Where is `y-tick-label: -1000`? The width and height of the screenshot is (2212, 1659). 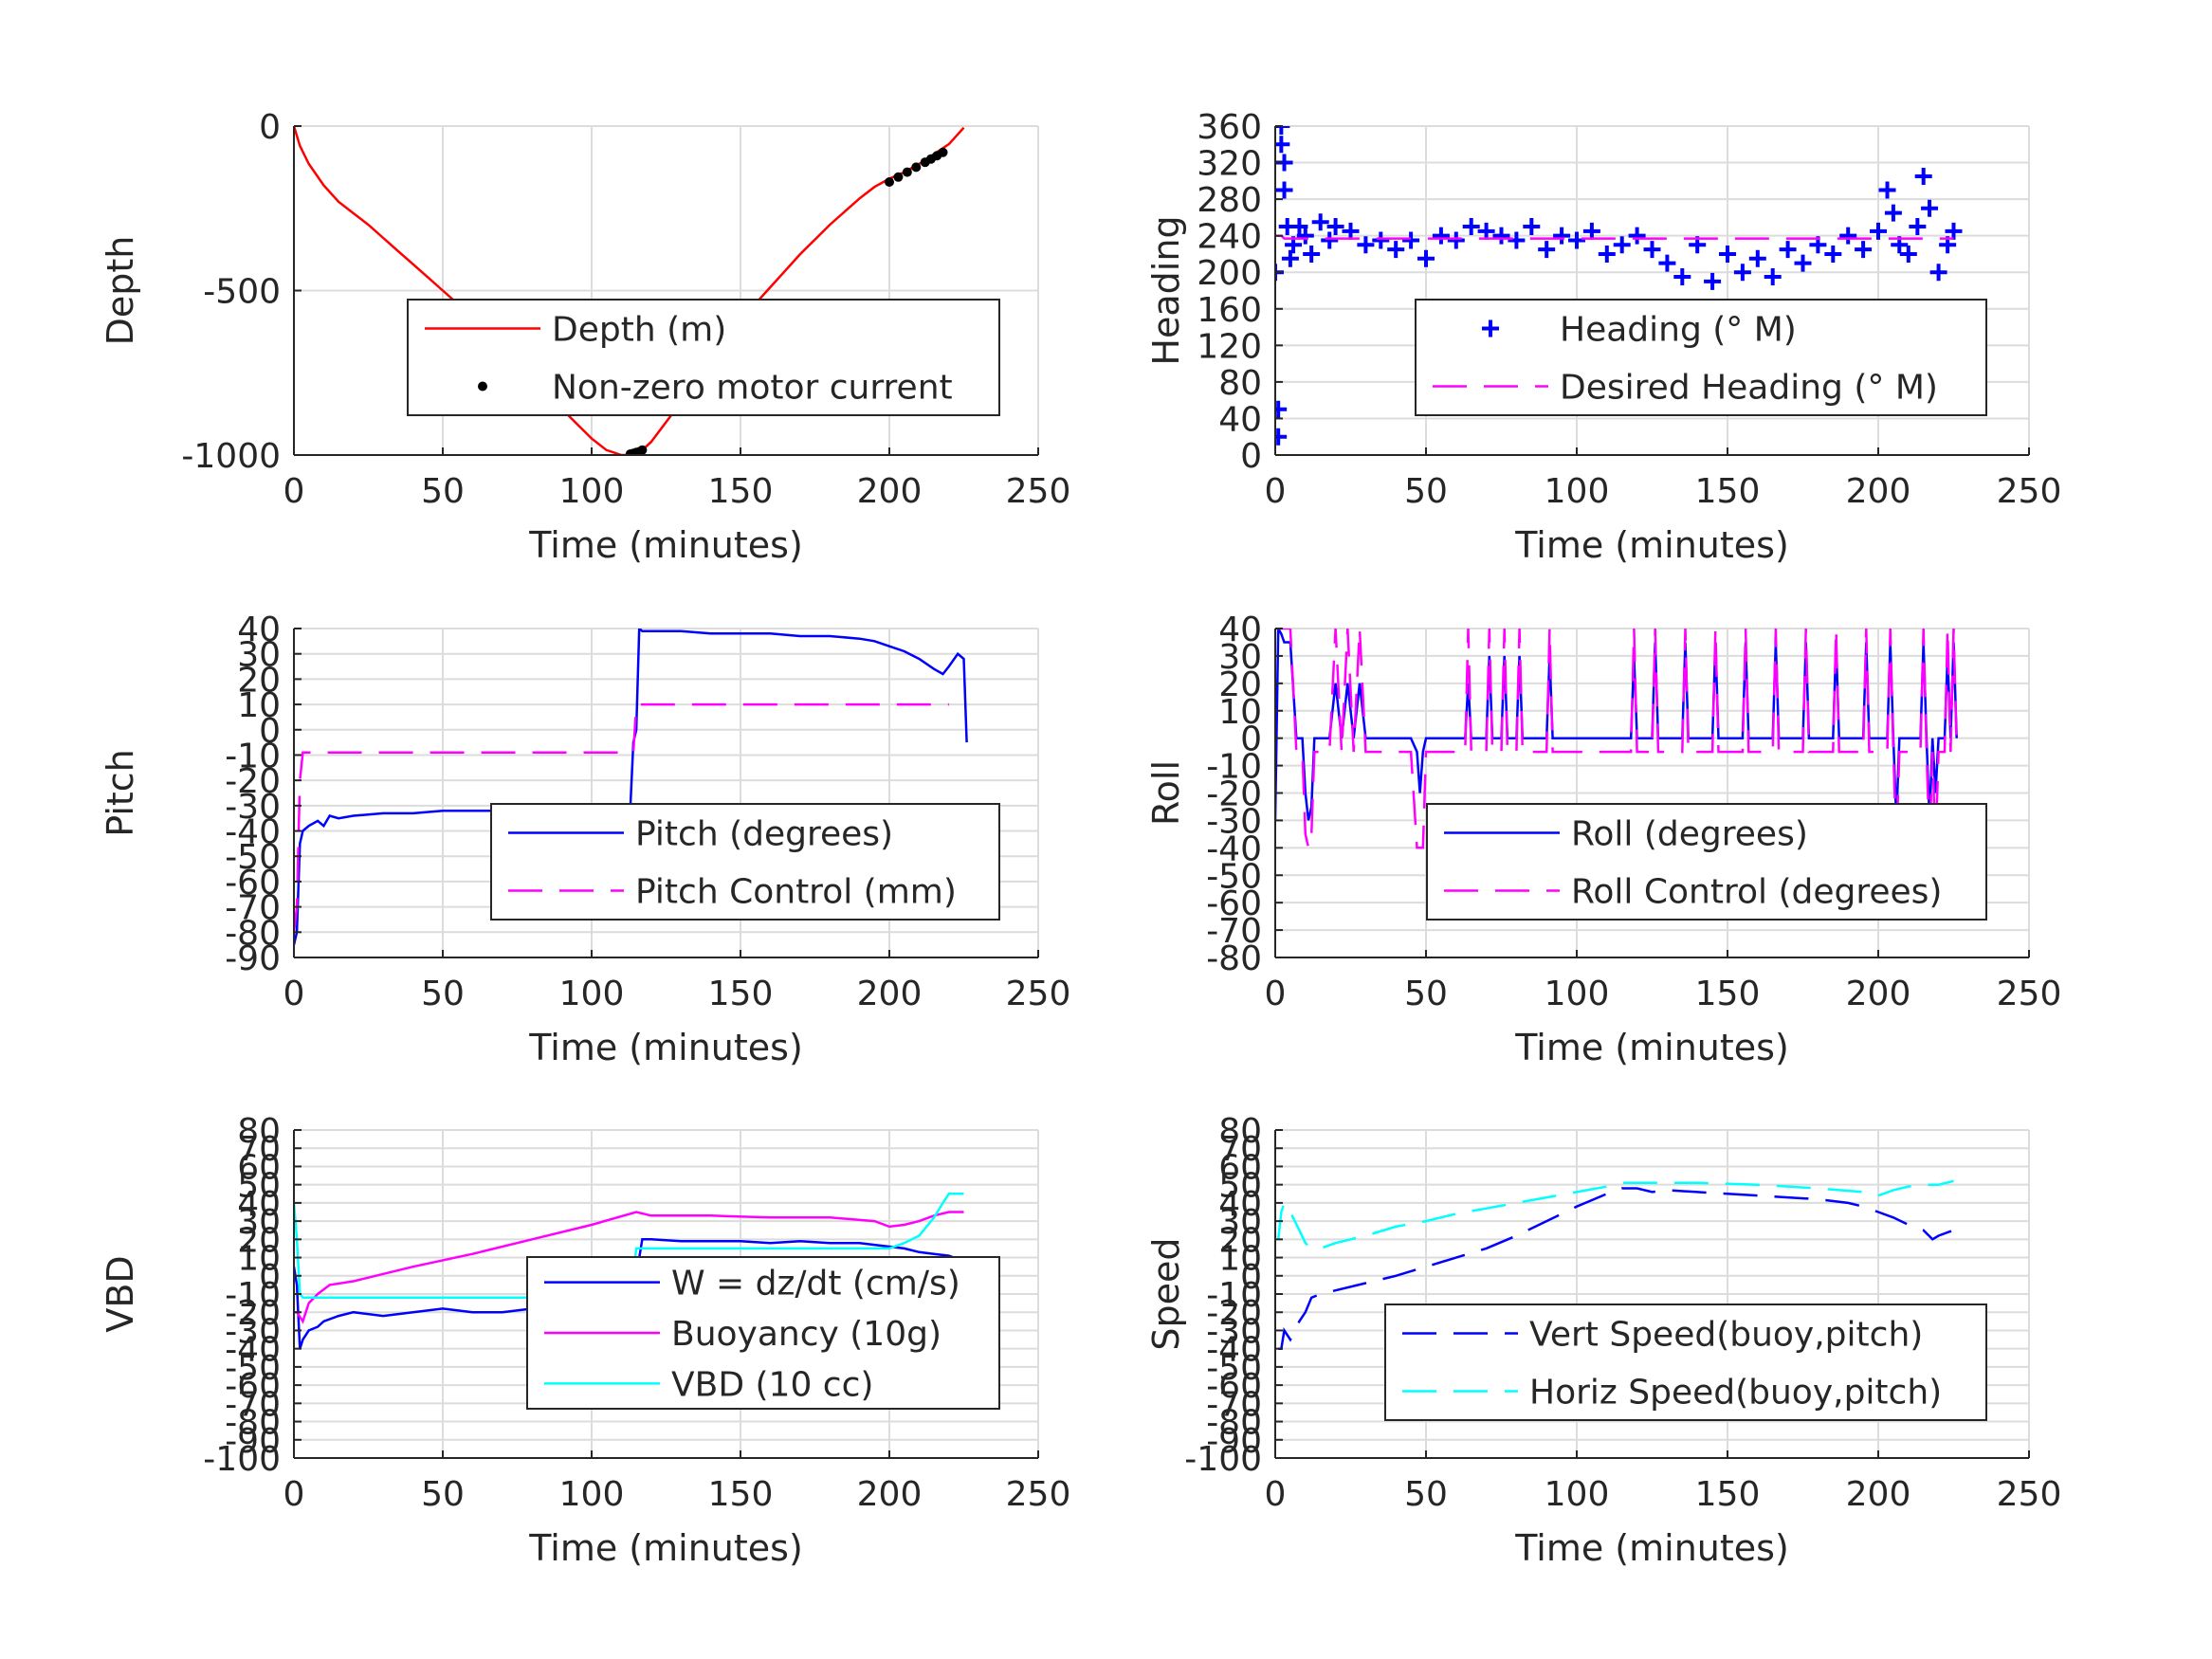
y-tick-label: -1000 is located at coordinates (231, 456).